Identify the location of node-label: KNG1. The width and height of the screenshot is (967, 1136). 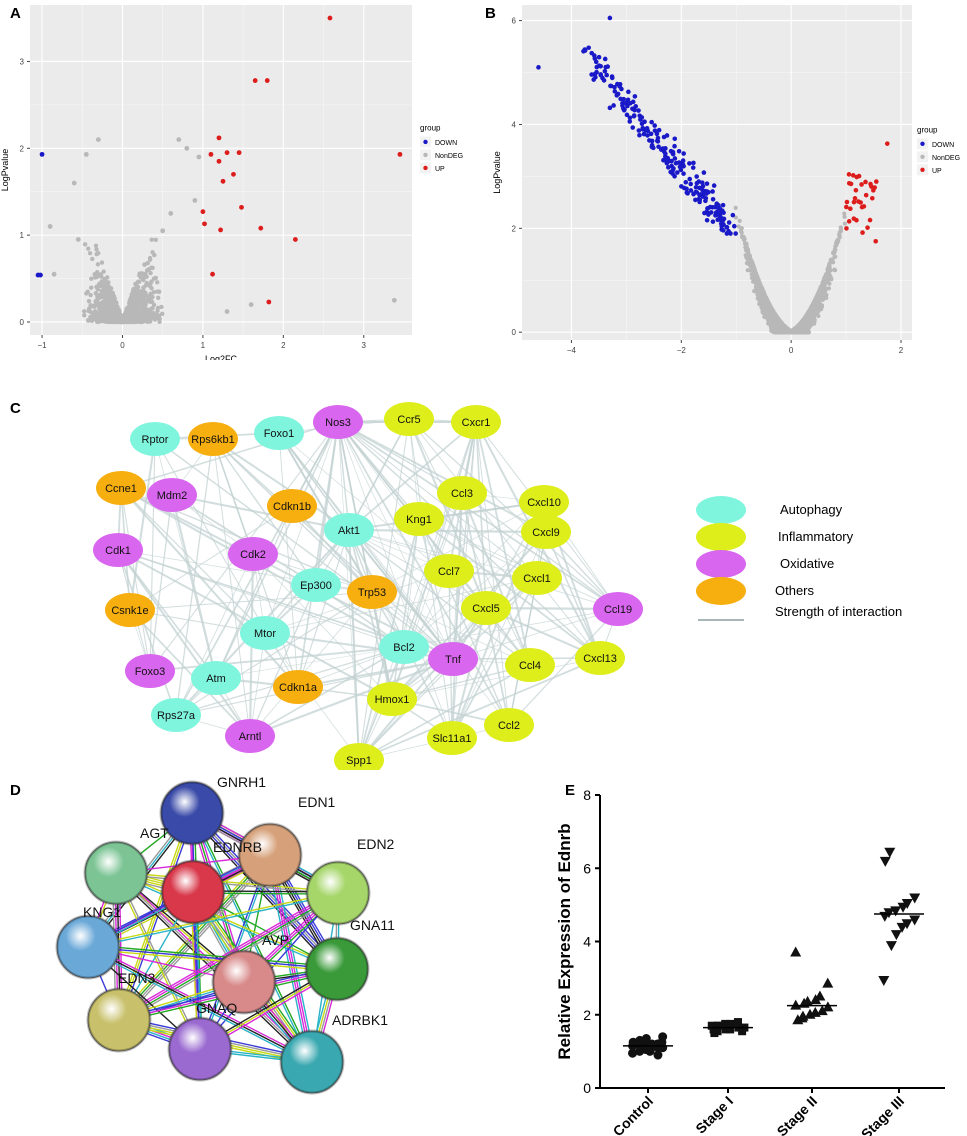
(102, 912).